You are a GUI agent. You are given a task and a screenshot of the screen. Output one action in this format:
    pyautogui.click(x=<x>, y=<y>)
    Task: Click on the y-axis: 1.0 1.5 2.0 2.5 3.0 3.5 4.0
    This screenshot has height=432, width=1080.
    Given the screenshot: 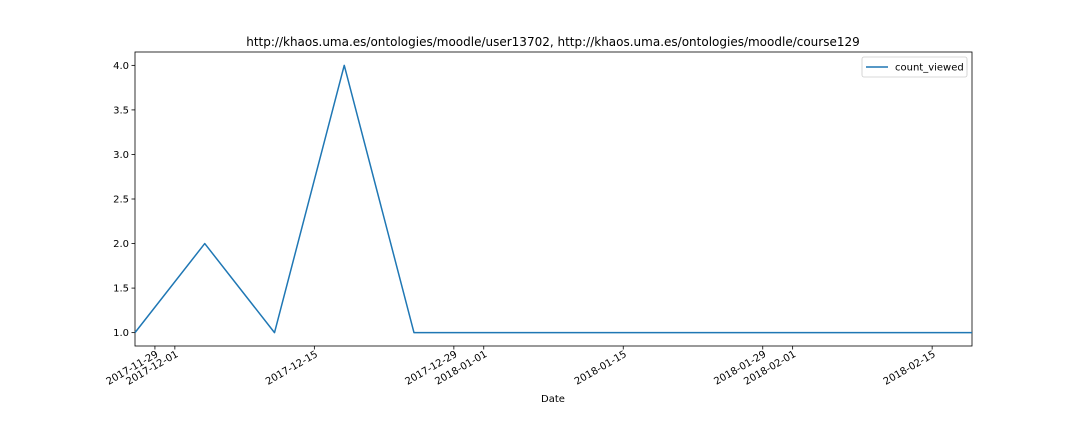 What is the action you would take?
    pyautogui.click(x=124, y=200)
    